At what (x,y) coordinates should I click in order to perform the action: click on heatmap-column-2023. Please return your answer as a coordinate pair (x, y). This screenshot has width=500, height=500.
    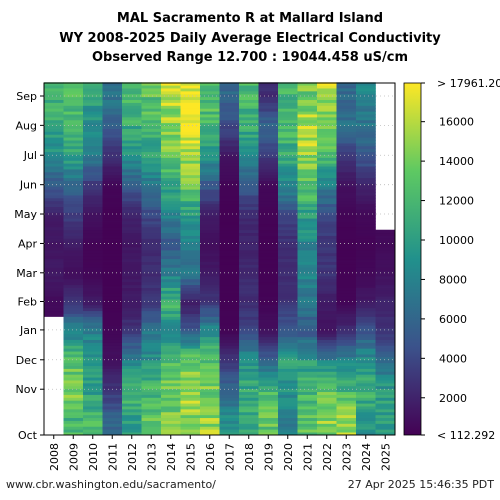
    Looking at the image, I should click on (346, 259).